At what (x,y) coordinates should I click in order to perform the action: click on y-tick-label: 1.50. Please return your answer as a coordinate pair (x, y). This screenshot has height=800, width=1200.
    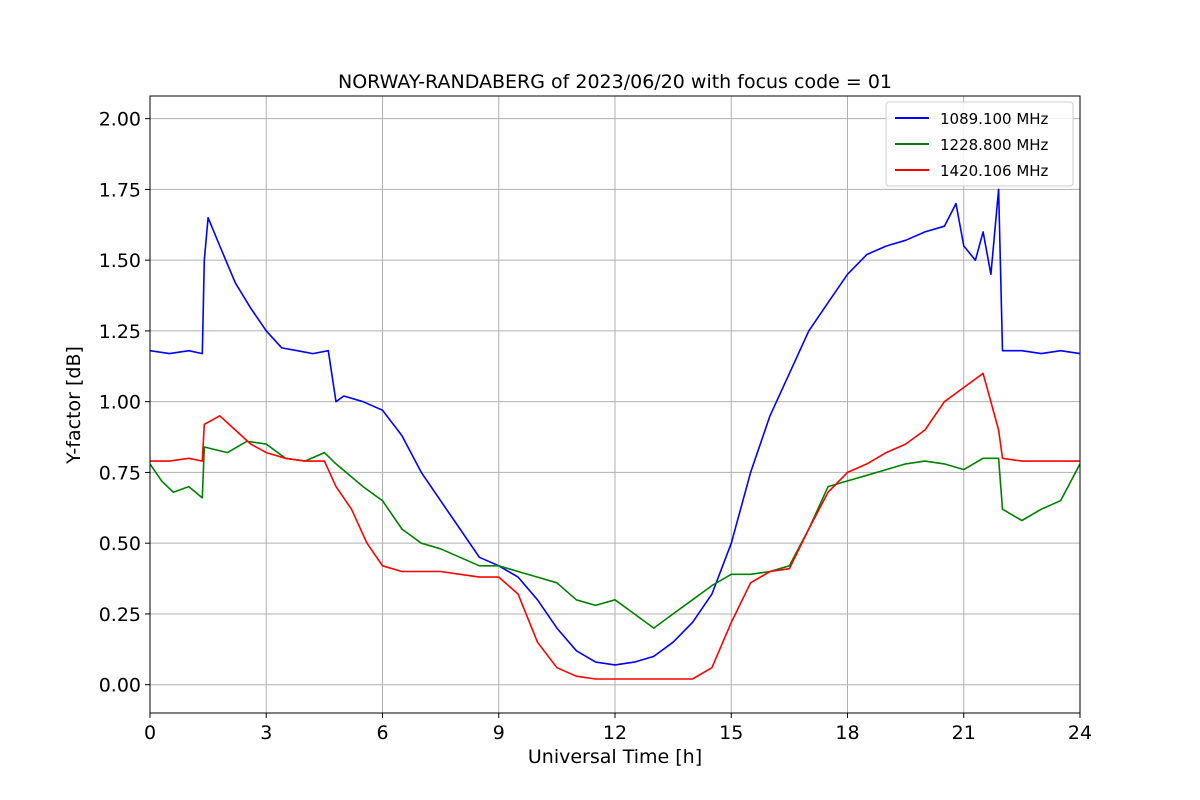
    Looking at the image, I should click on (120, 261).